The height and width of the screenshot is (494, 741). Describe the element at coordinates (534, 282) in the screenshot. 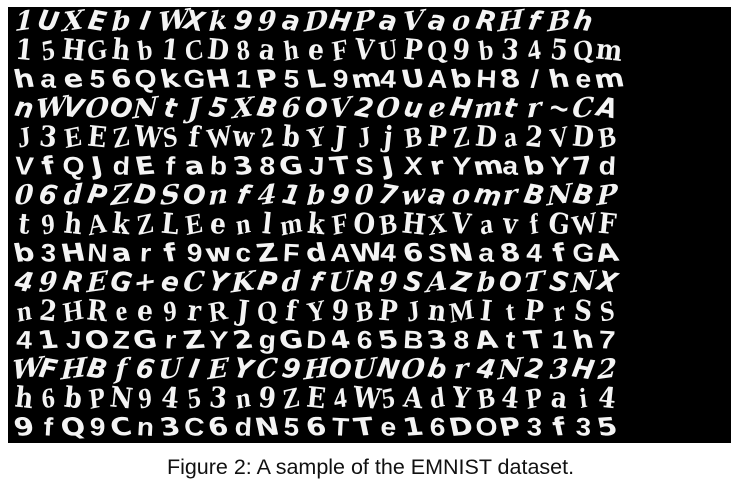

I see `handwritten-character: T` at that location.